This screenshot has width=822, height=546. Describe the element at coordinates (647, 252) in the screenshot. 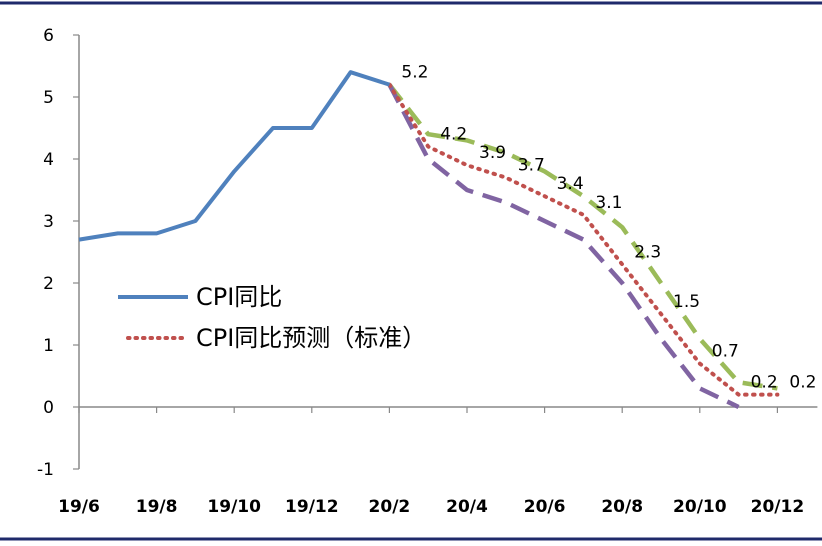

I see `forecast-data-label: 2.3` at that location.